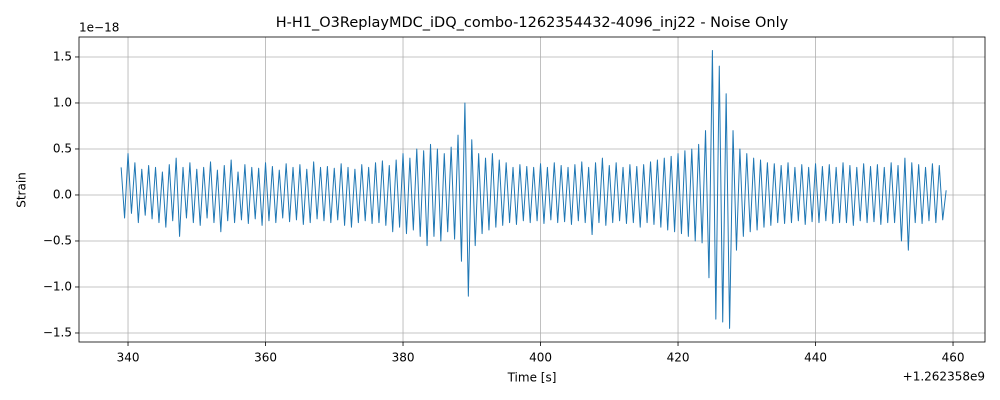 This screenshot has height=400, width=1000. What do you see at coordinates (953, 358) in the screenshot?
I see `x-tick-label: 460` at bounding box center [953, 358].